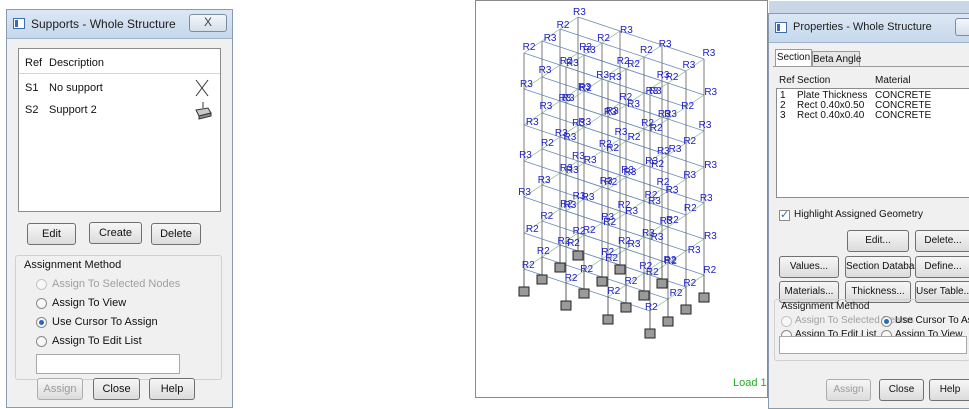  What do you see at coordinates (793, 58) in the screenshot?
I see `tab-section: Section` at bounding box center [793, 58].